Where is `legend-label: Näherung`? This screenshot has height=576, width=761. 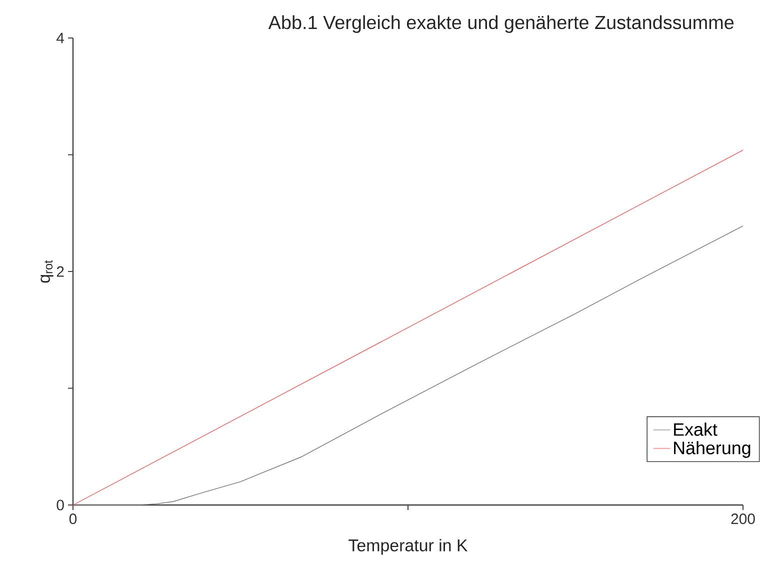
legend-label: Näherung is located at coordinates (712, 449).